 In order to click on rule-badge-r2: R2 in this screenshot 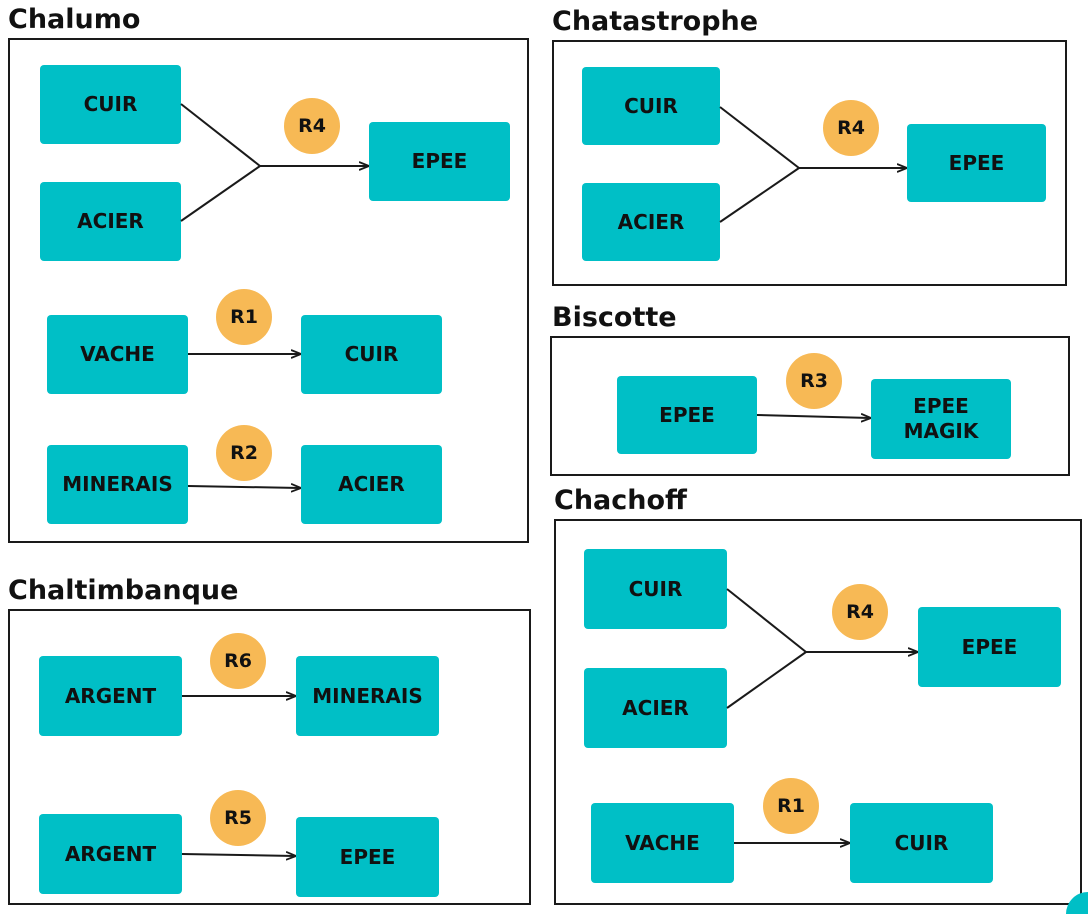, I will do `click(244, 453)`.